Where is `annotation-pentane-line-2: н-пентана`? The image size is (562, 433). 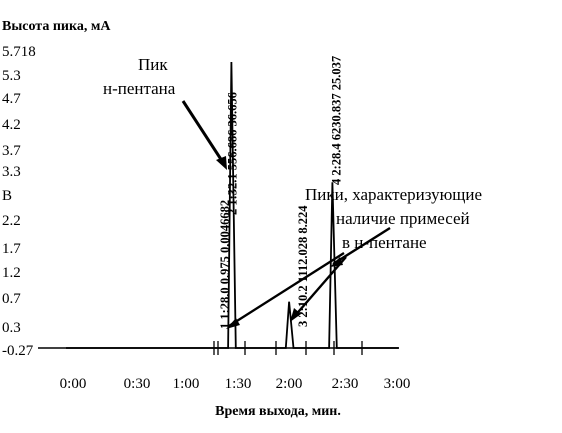 annotation-pentane-line-2: н-пентана is located at coordinates (139, 88).